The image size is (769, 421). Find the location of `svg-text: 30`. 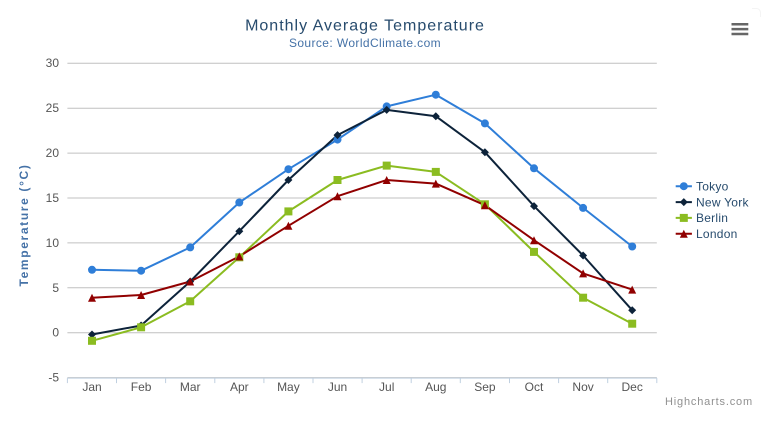

svg-text: 30 is located at coordinates (53, 63).